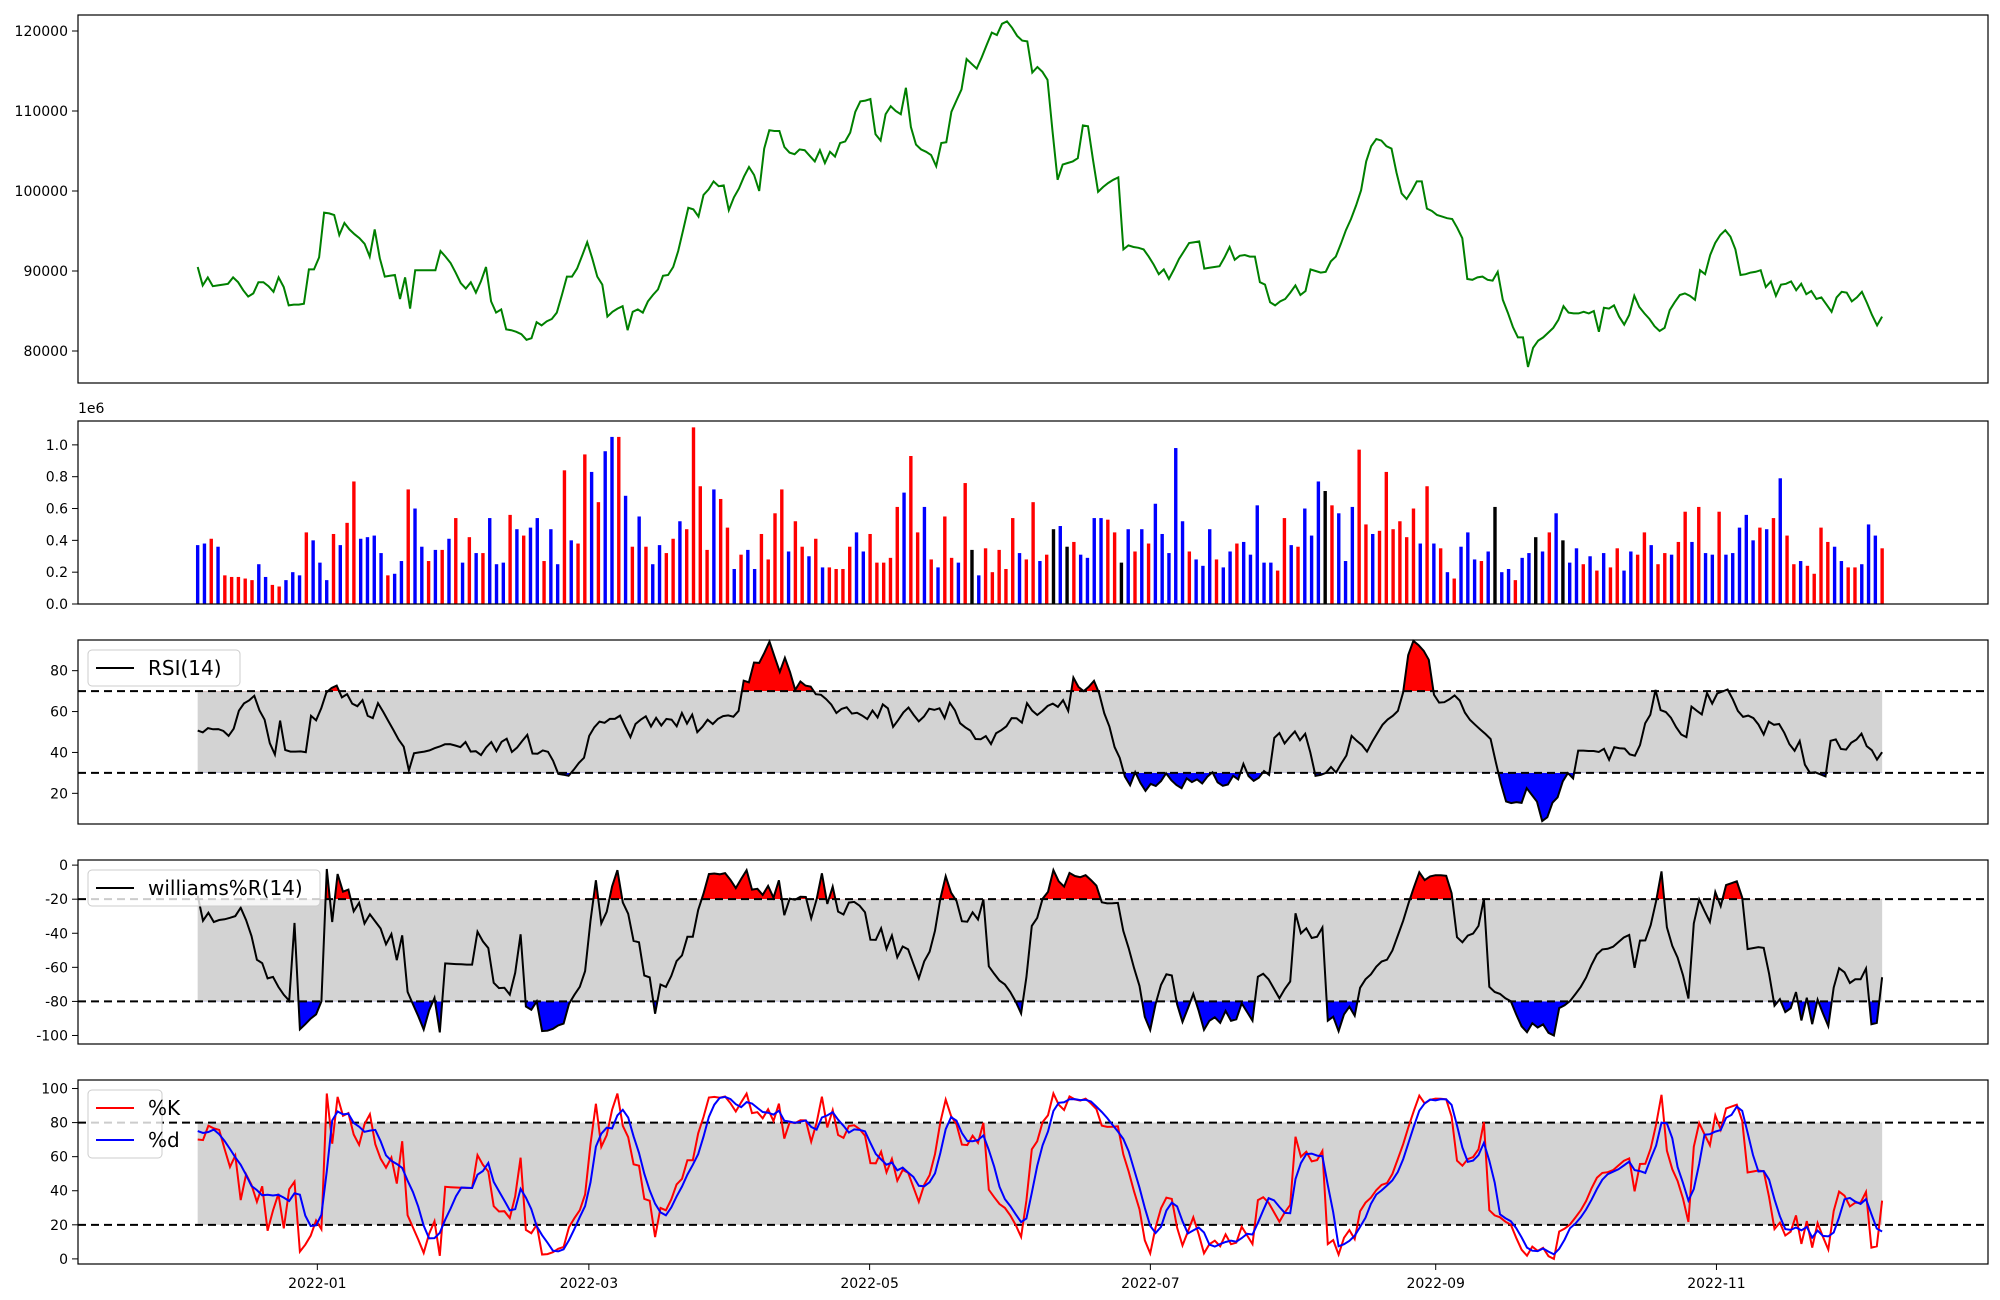  I want to click on volume-ytick-label: 0.6, so click(57, 510).